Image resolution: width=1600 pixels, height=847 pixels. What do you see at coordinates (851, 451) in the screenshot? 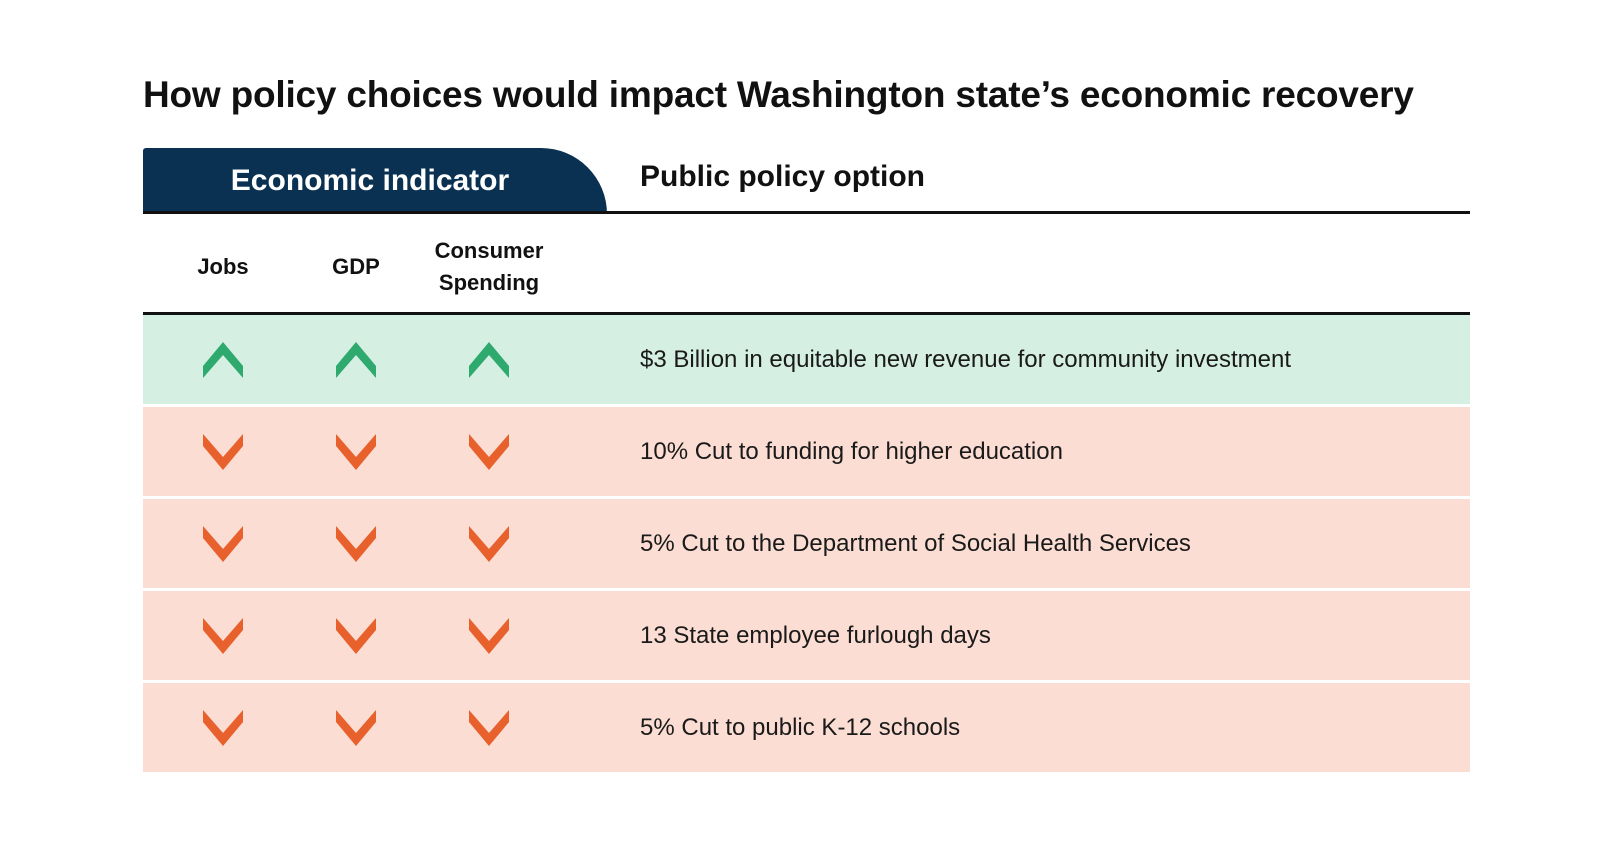
I see `policy-option-text: 10% Cut to funding for higher education` at bounding box center [851, 451].